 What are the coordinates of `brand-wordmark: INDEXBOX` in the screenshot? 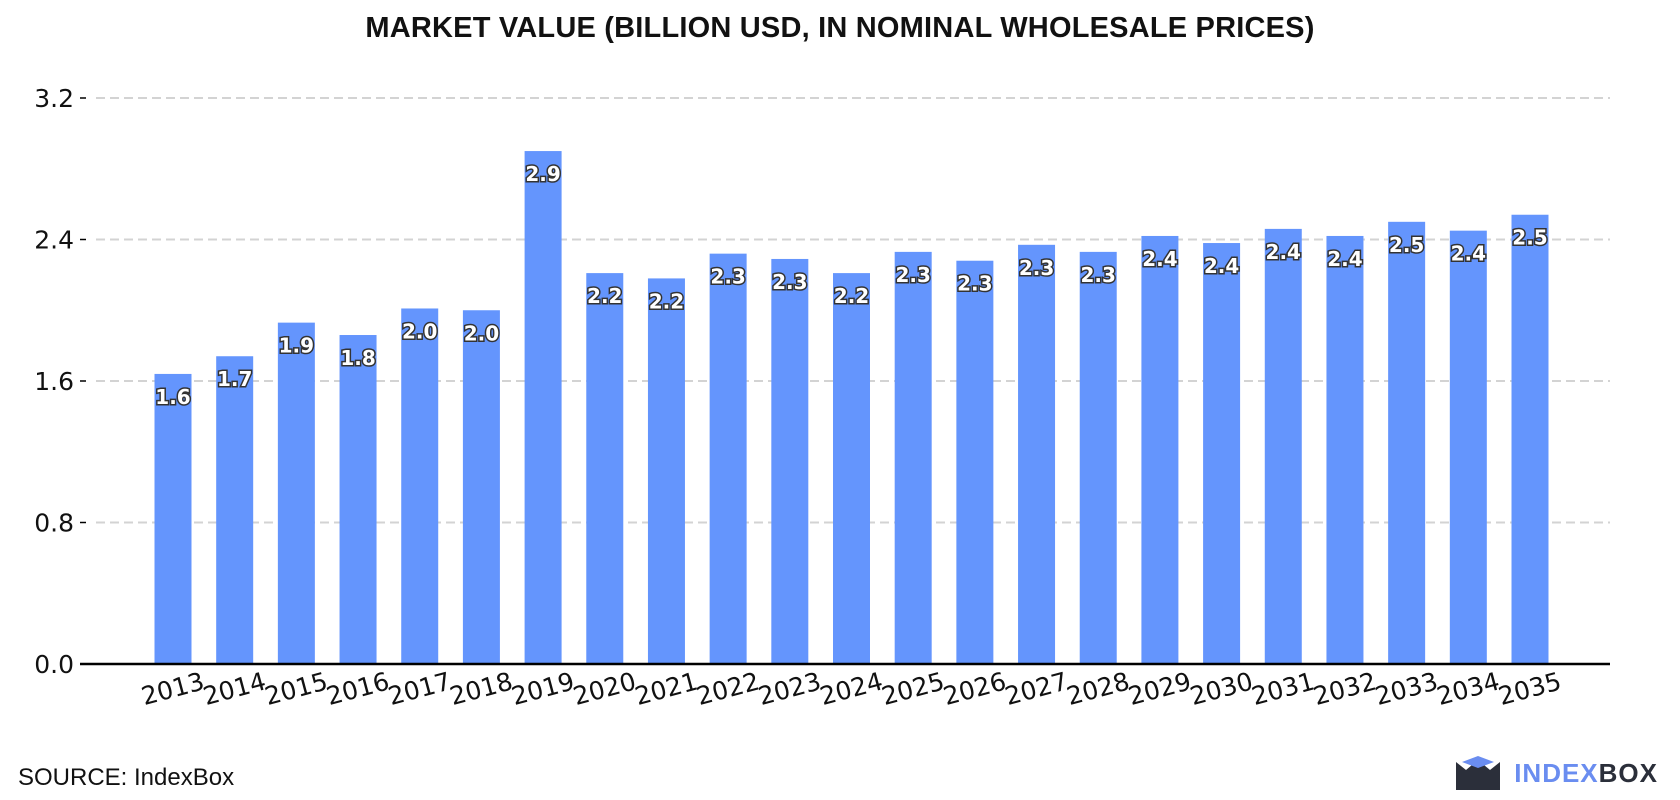 It's located at (1586, 773).